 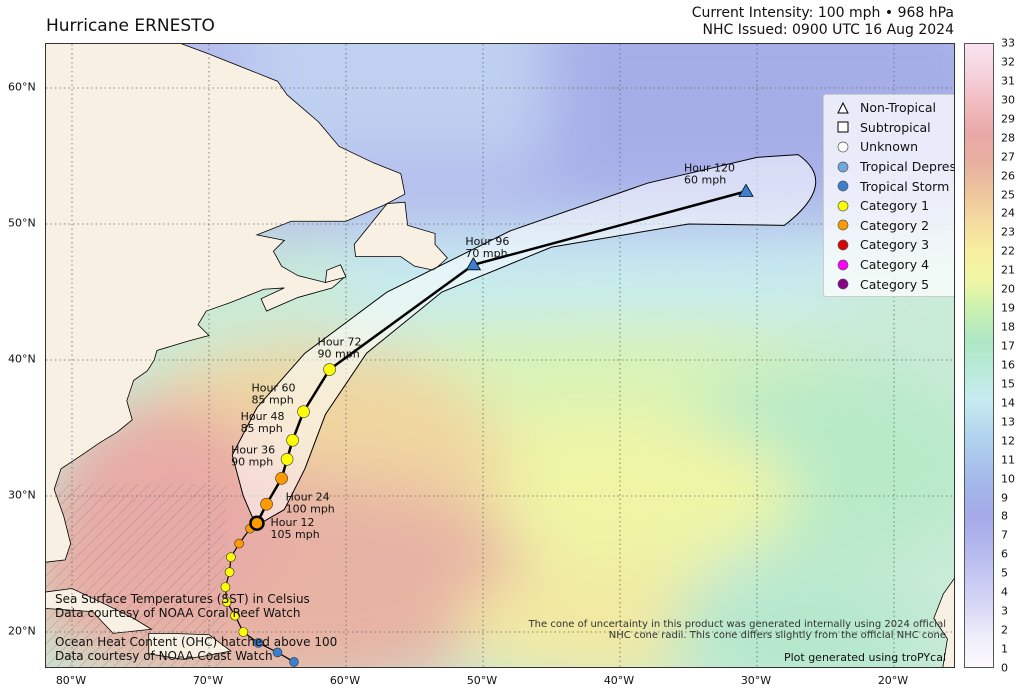 I want to click on legend-label: Category 4, so click(x=895, y=265).